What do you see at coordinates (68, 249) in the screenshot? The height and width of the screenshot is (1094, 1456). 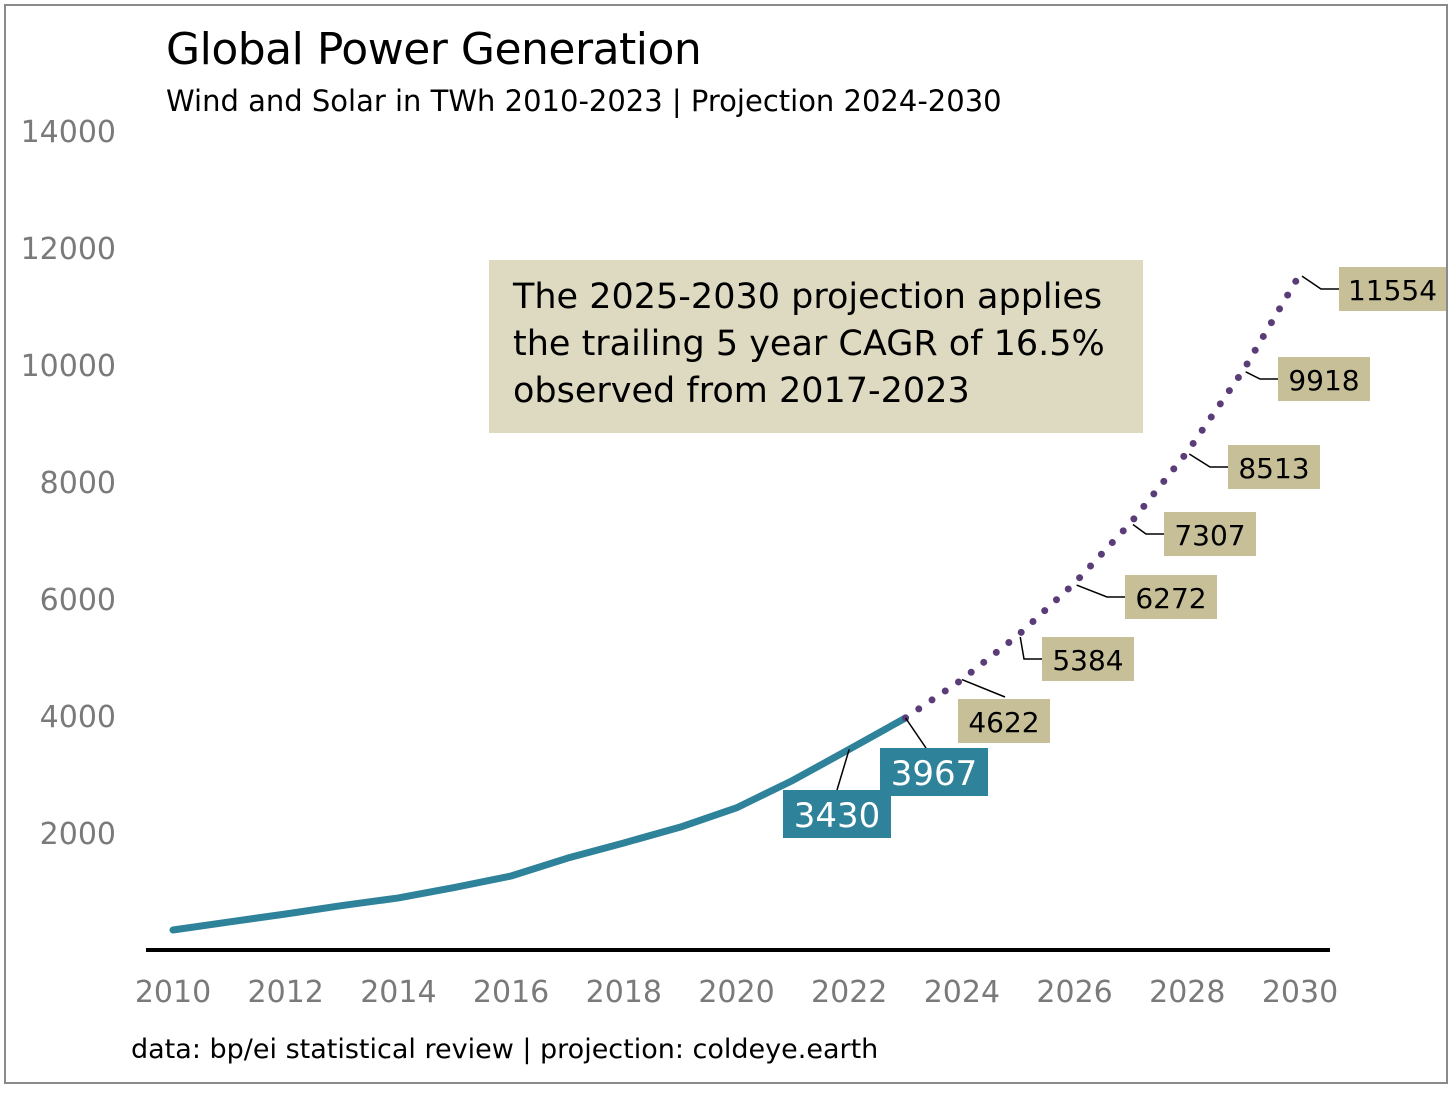 I see `y-tick-label: 12000` at bounding box center [68, 249].